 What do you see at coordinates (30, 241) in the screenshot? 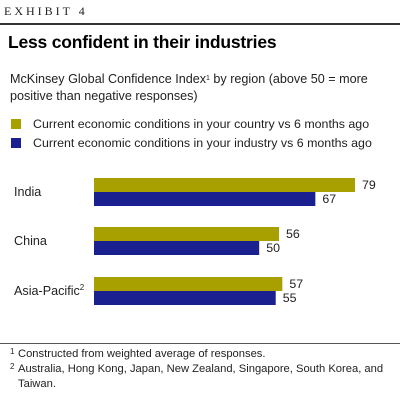
I see `category-label: China` at bounding box center [30, 241].